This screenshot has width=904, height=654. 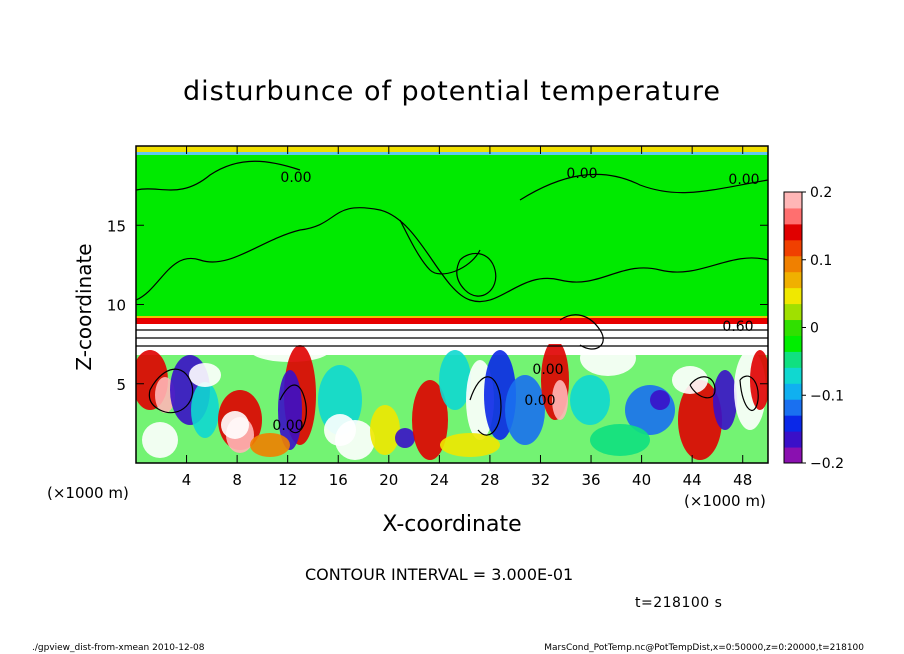 What do you see at coordinates (439, 574) in the screenshot?
I see `contour-interval: CONTOUR INTERVAL = 3.000E-01` at bounding box center [439, 574].